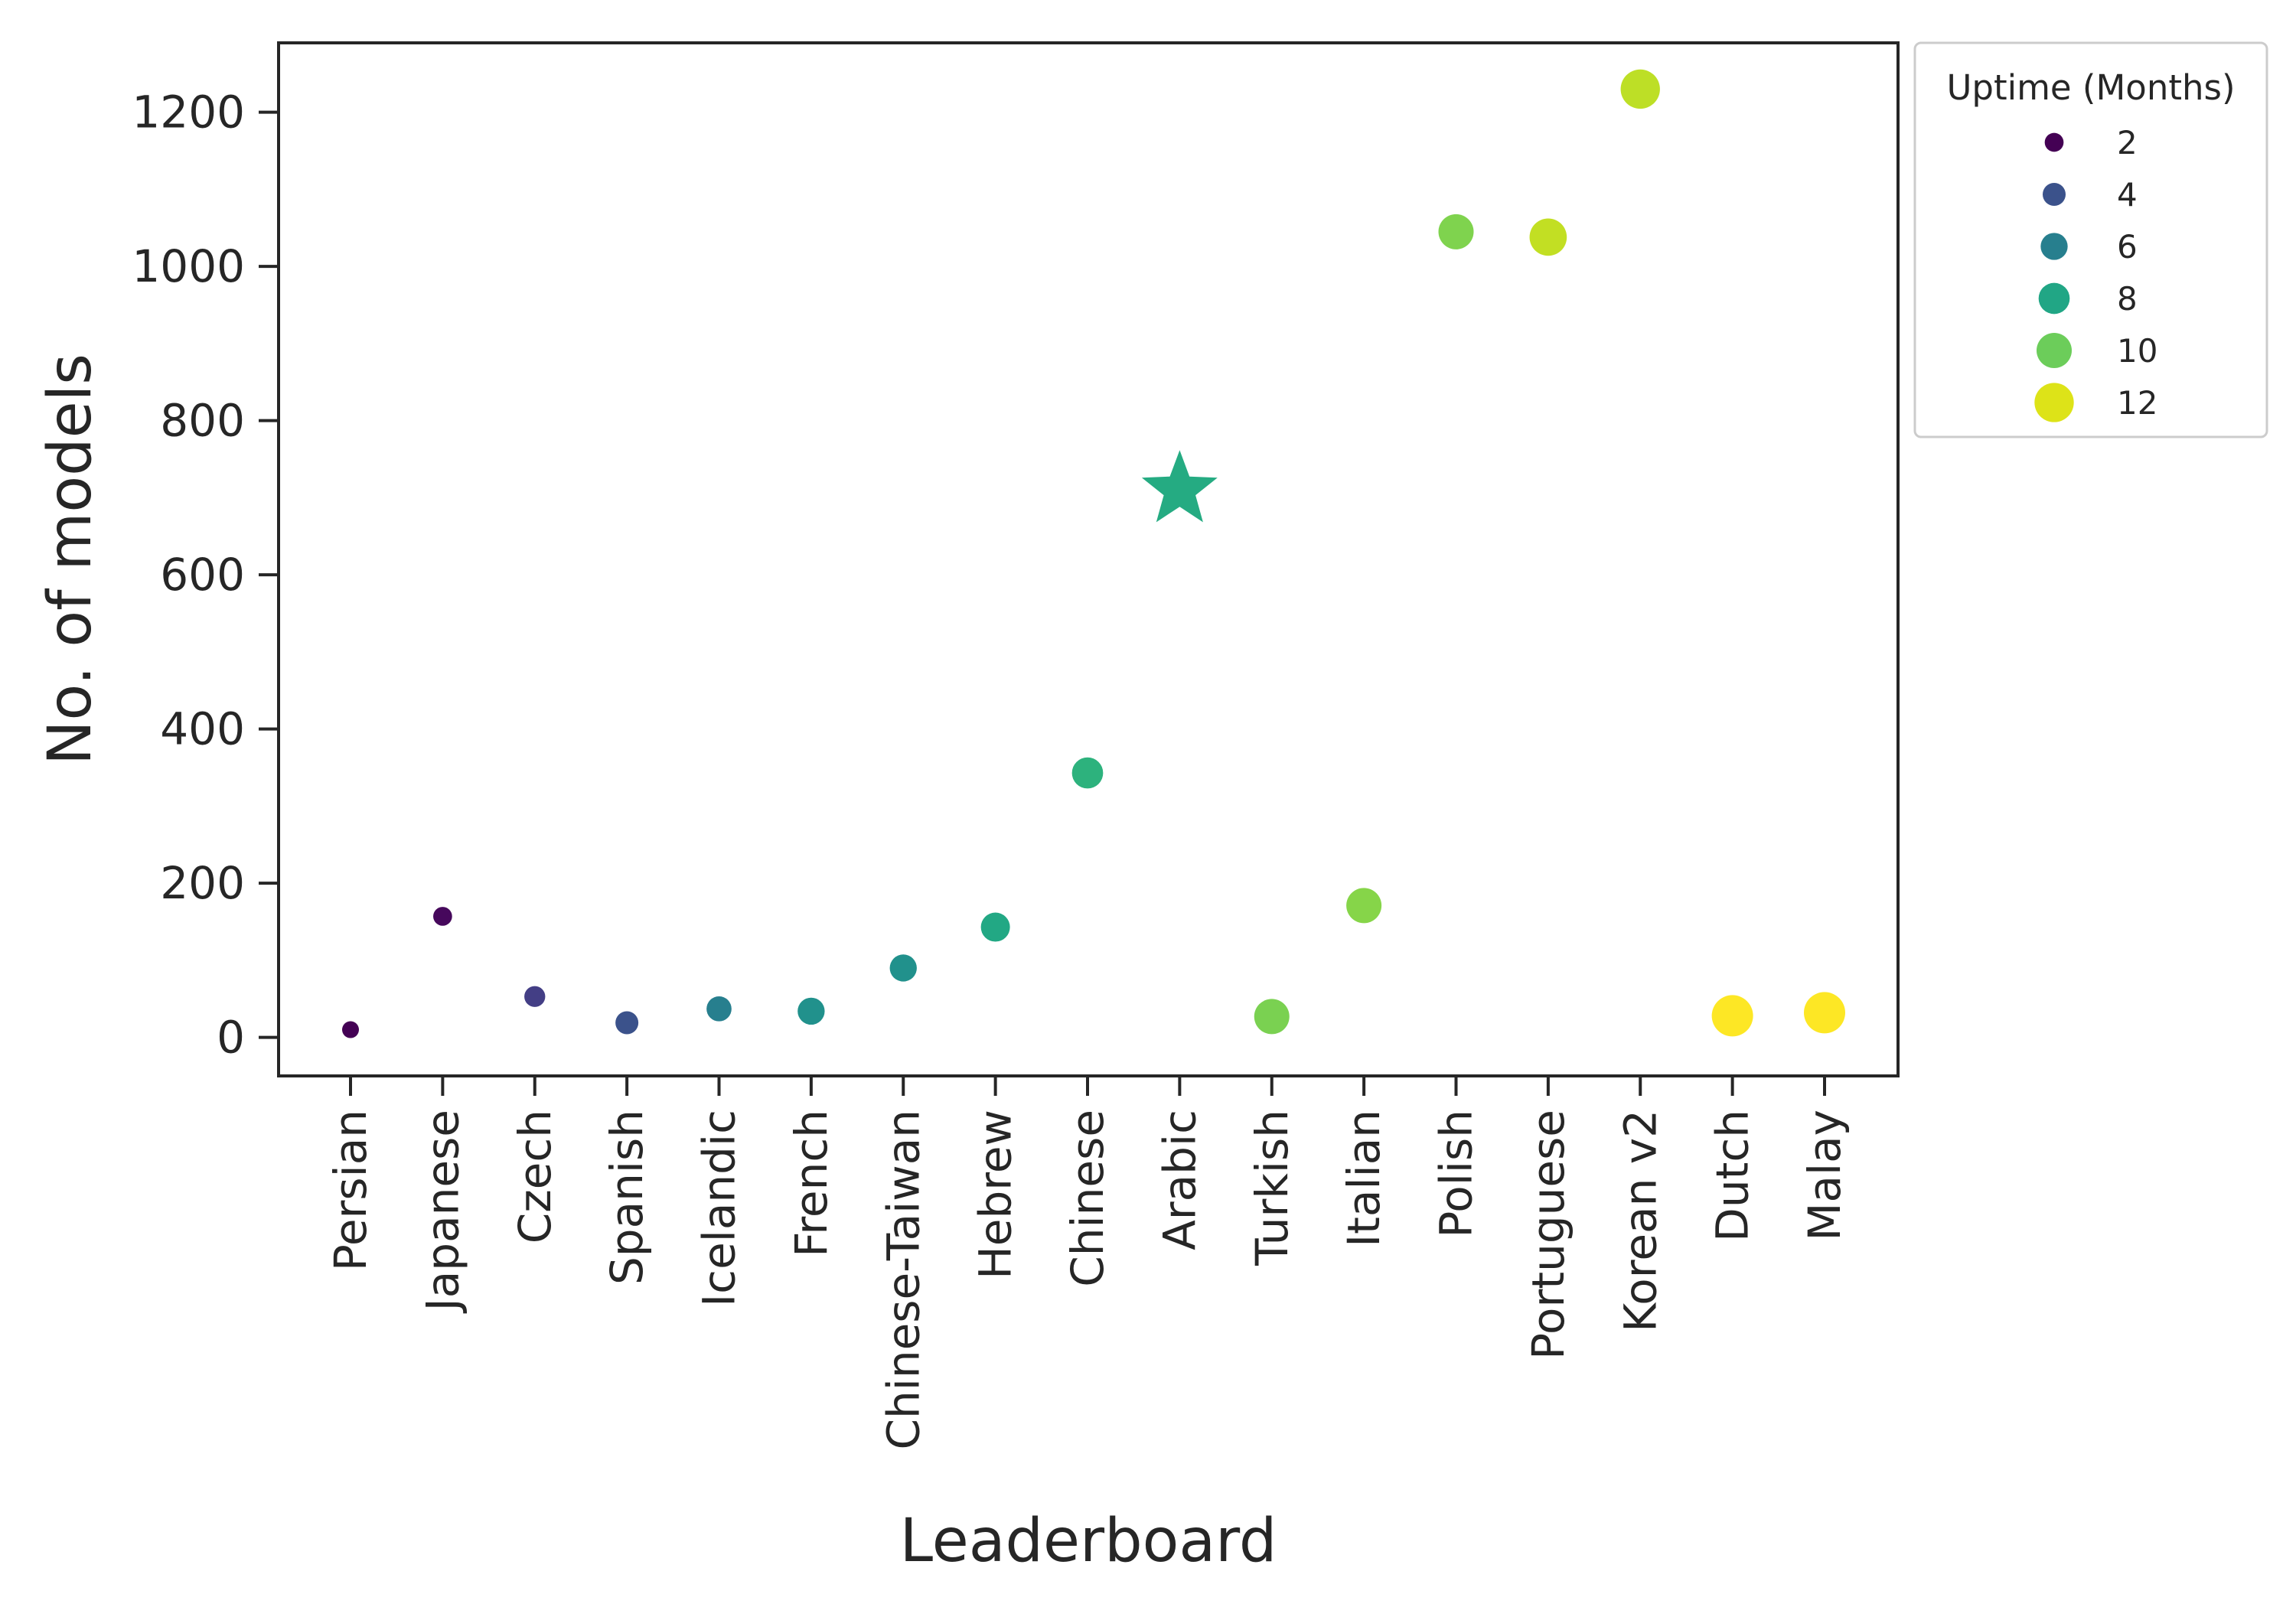  I want to click on data-point-star, so click(1179, 486).